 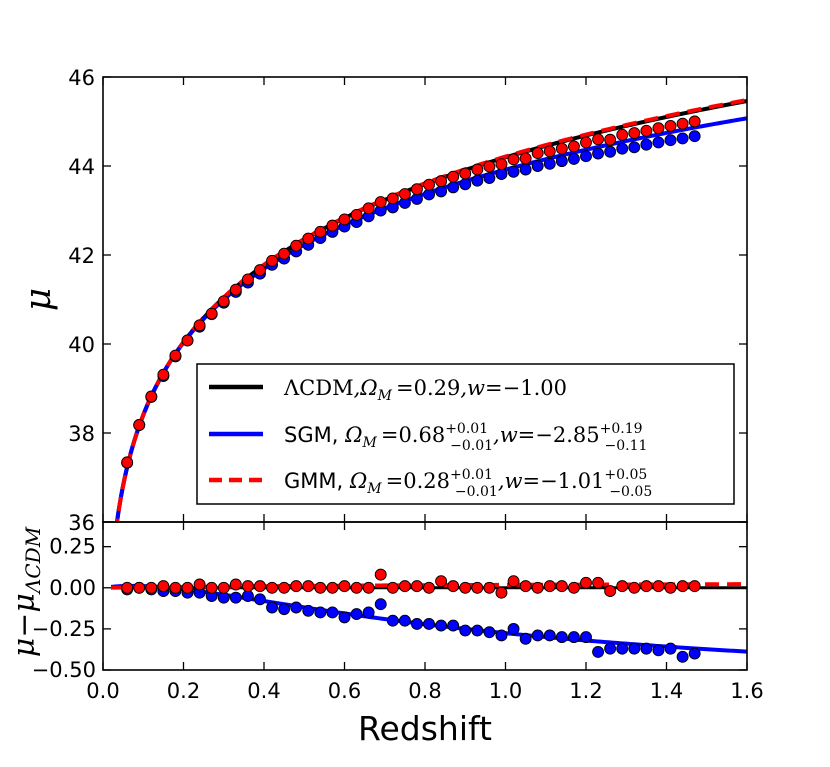 I want to click on bottom-y-axis-label-main: μ−μ, so click(x=24, y=625).